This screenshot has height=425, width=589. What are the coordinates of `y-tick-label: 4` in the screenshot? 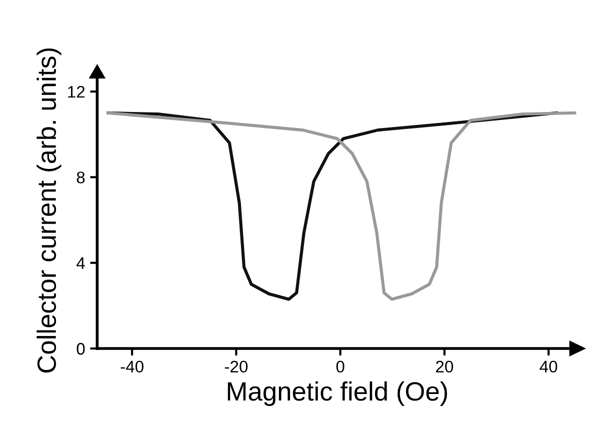 It's located at (80, 263).